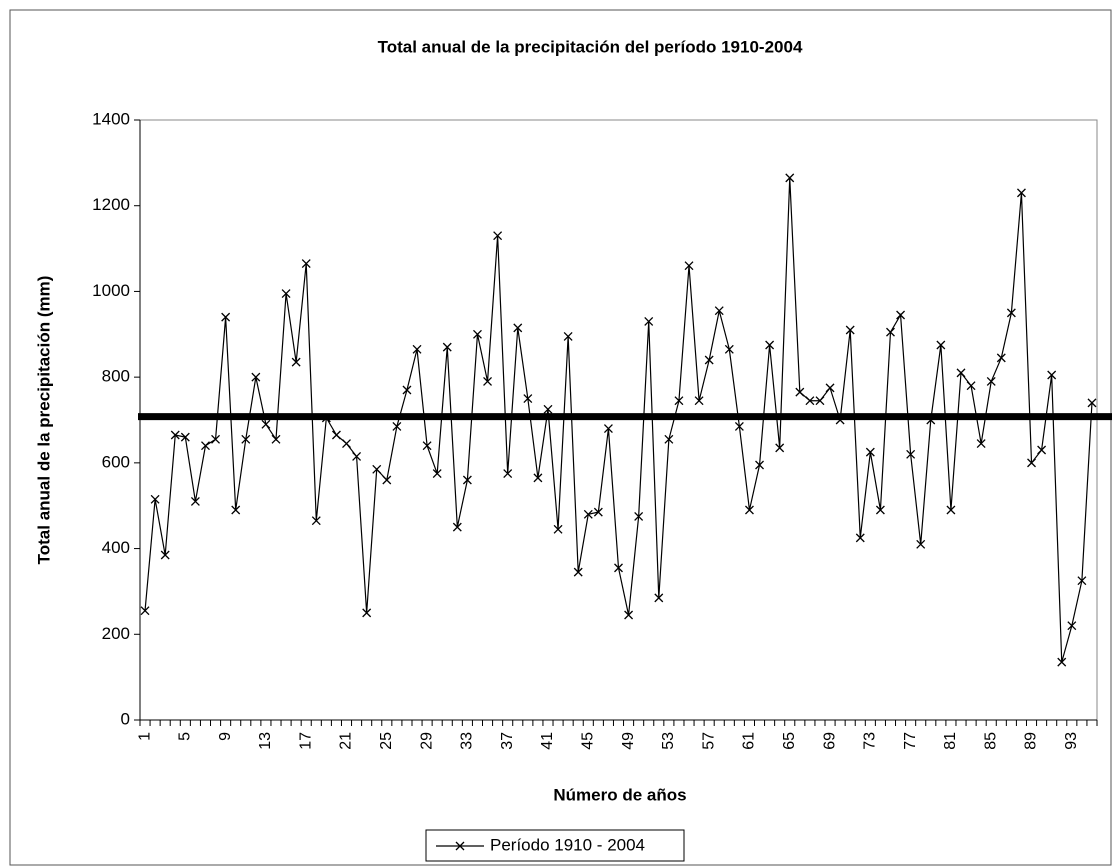  Describe the element at coordinates (111, 204) in the screenshot. I see `y-tick-label: 1200` at that location.